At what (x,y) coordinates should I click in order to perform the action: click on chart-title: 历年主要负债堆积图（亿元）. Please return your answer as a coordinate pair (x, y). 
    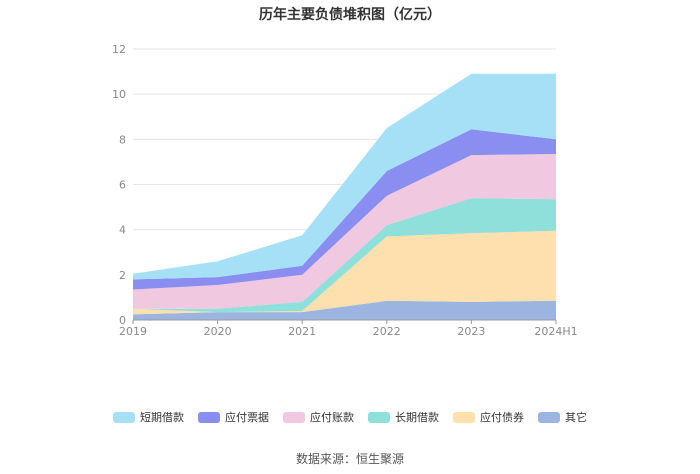
    Looking at the image, I should click on (350, 15).